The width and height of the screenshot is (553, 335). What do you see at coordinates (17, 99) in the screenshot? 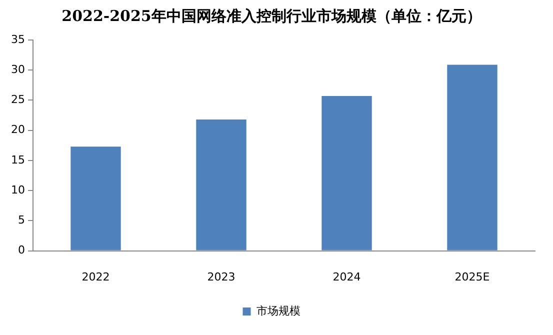
I see `y-tick-label: 25` at bounding box center [17, 99].